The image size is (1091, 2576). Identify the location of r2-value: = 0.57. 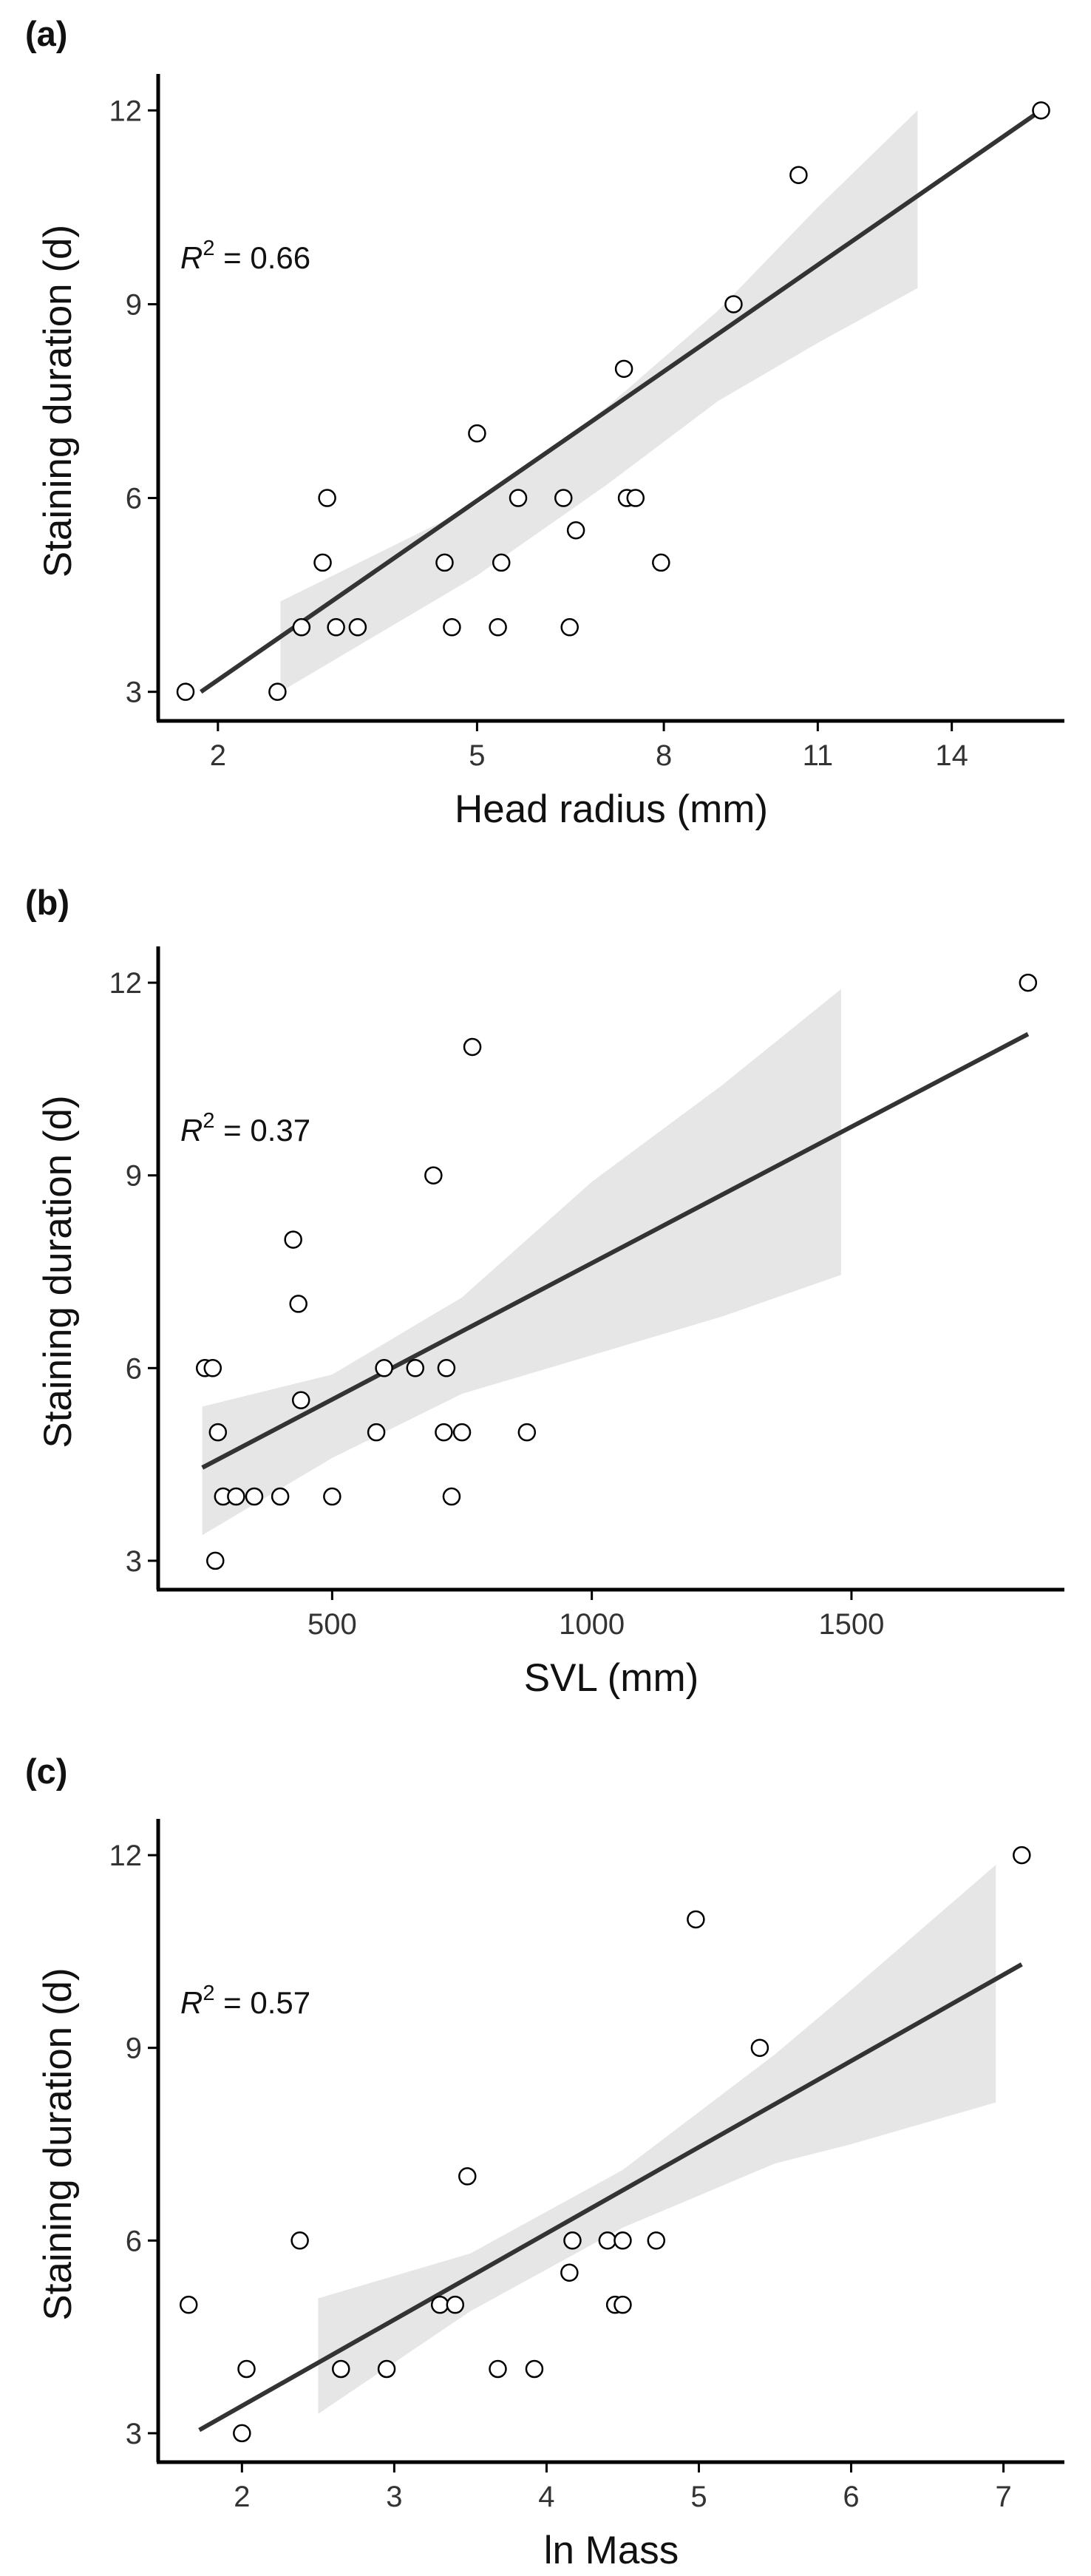
(262, 2002).